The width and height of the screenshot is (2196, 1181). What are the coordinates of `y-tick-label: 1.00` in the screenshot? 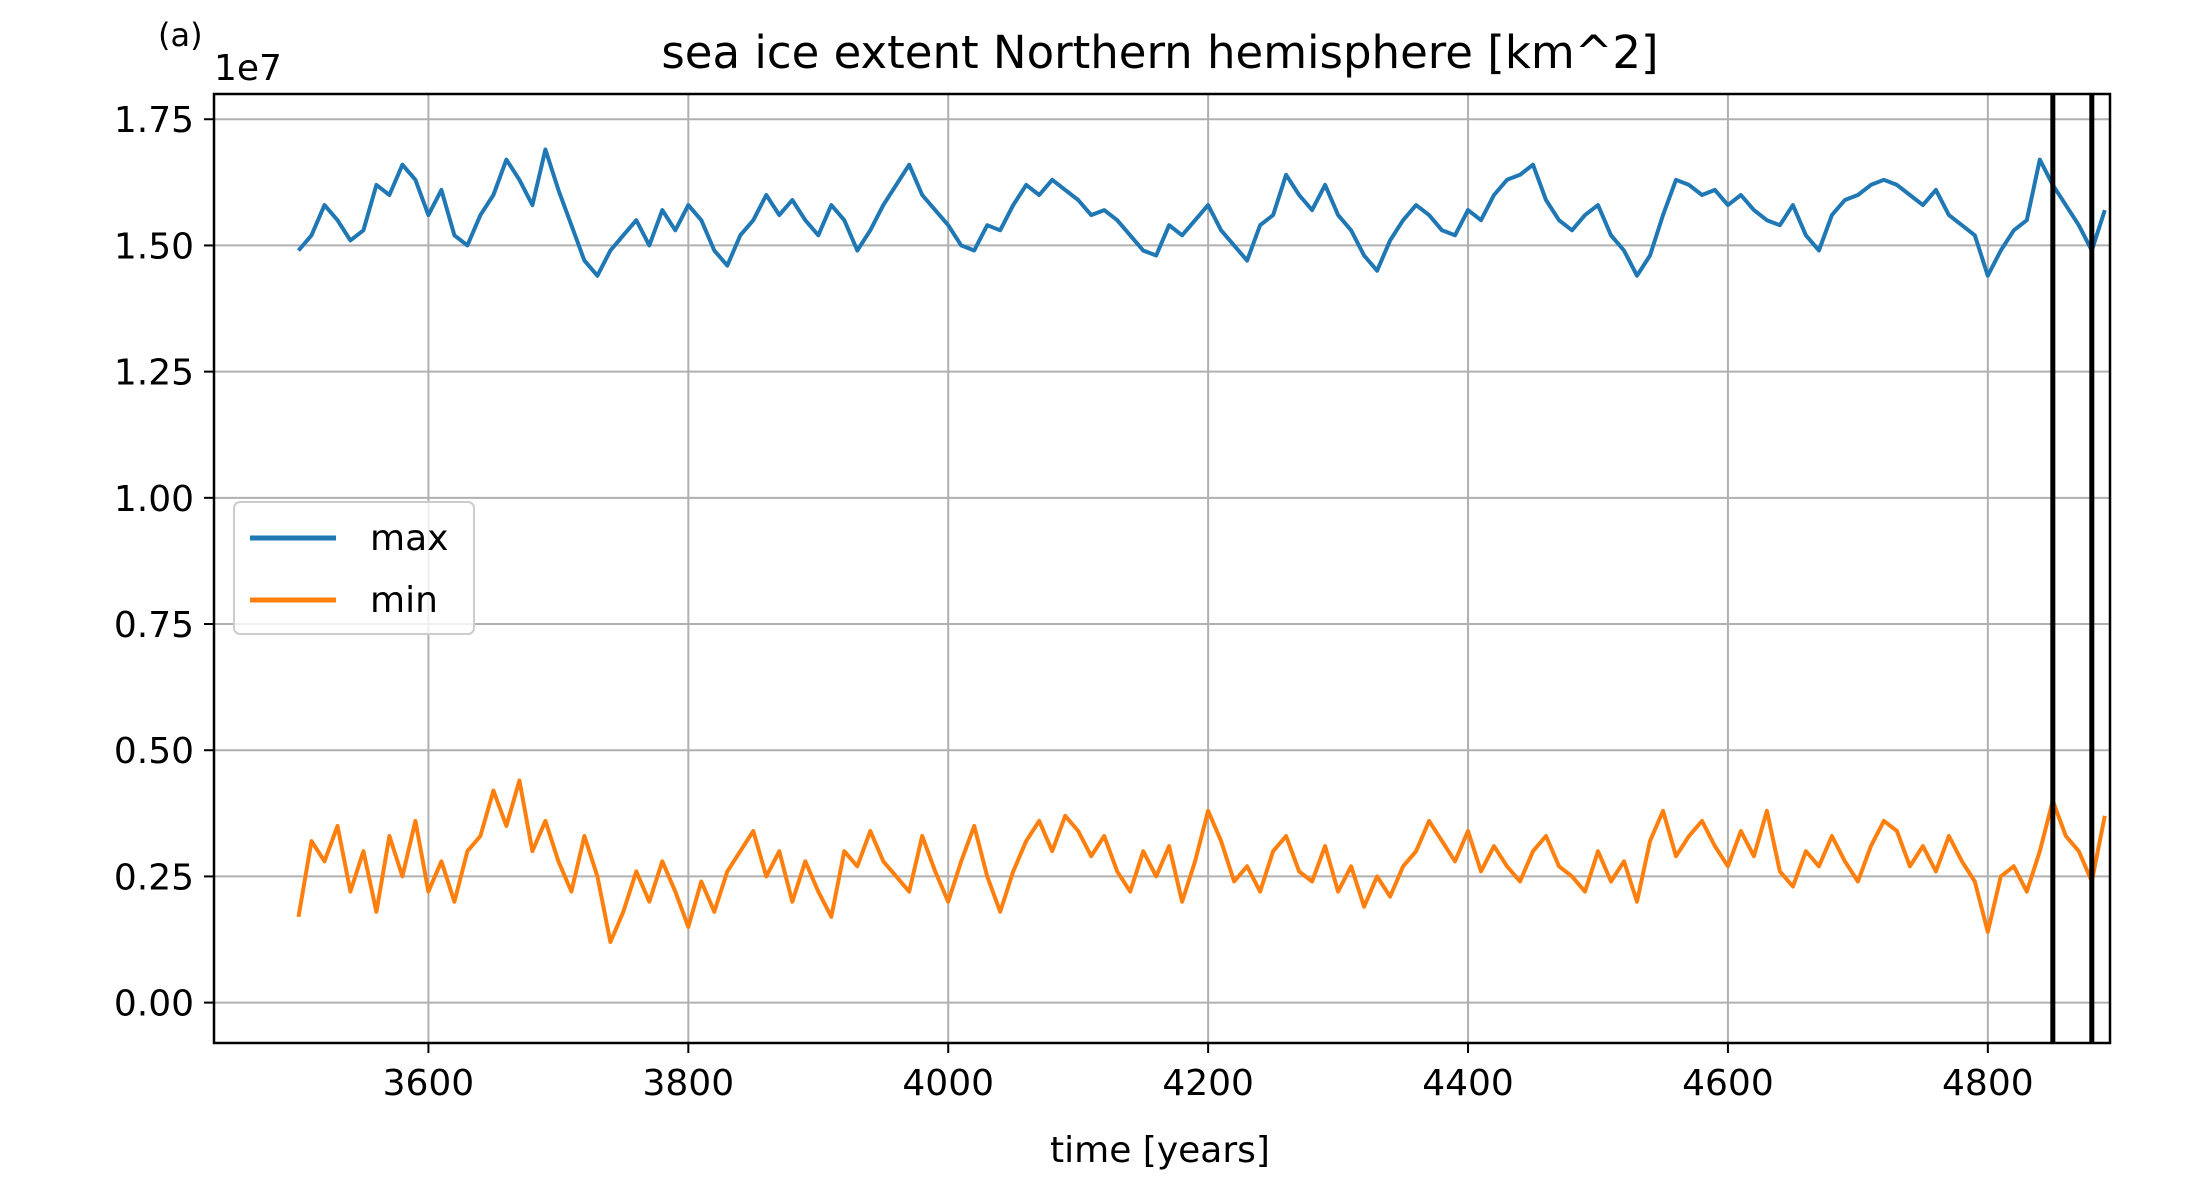 It's located at (154, 499).